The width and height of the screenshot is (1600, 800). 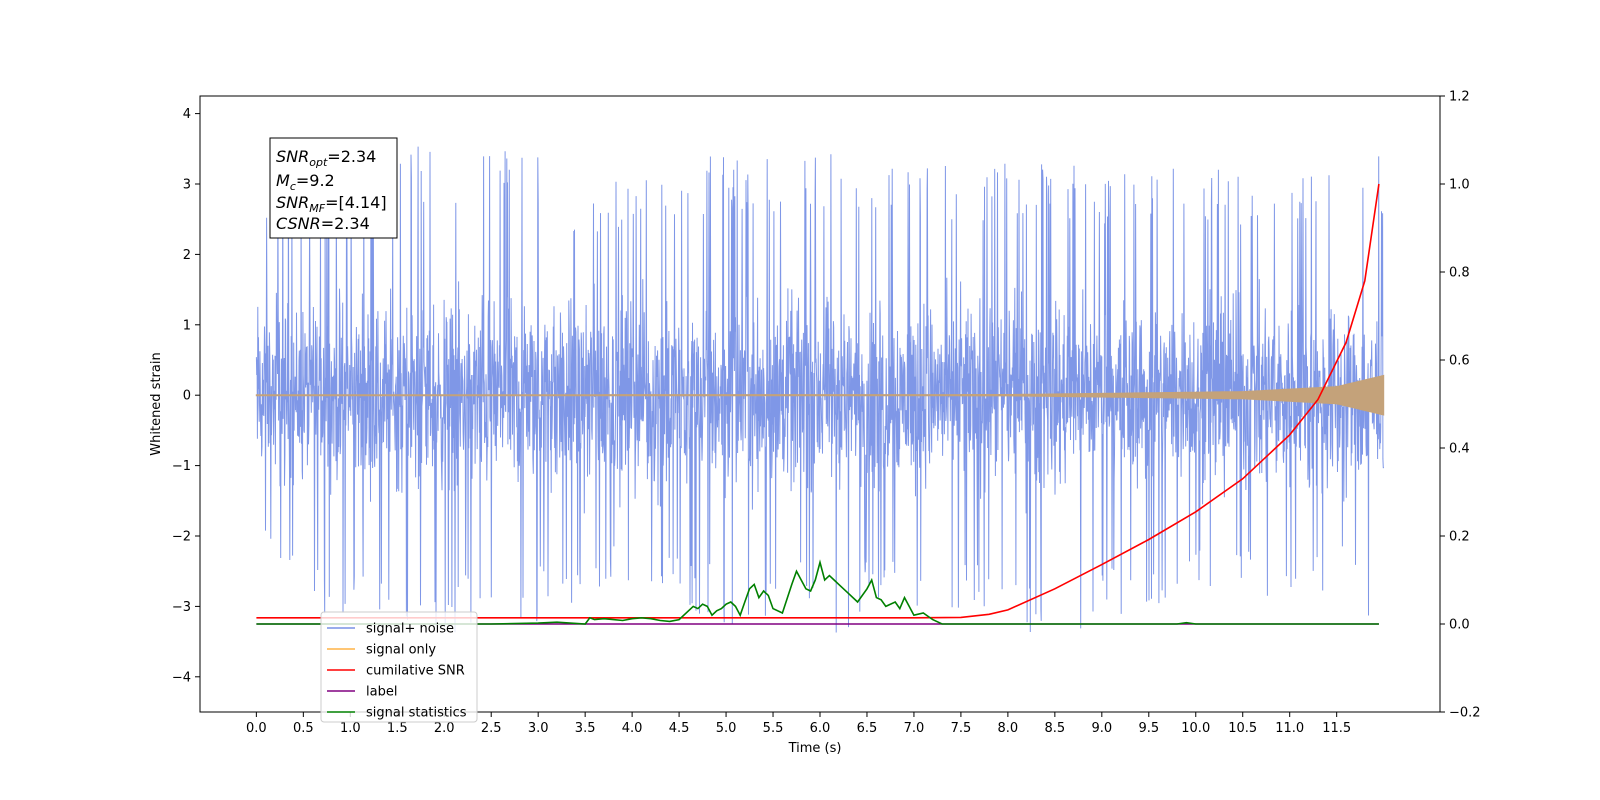 What do you see at coordinates (415, 671) in the screenshot?
I see `legend-entry-label: cumilative SNR` at bounding box center [415, 671].